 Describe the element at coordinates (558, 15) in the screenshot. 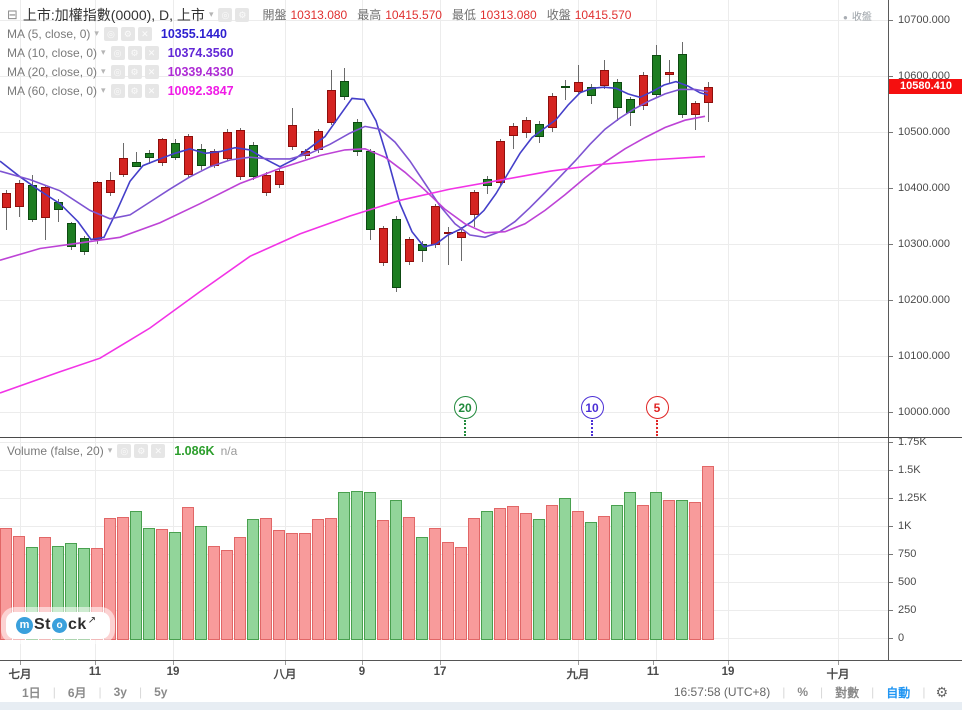

I see `close-label: 收盤` at that location.